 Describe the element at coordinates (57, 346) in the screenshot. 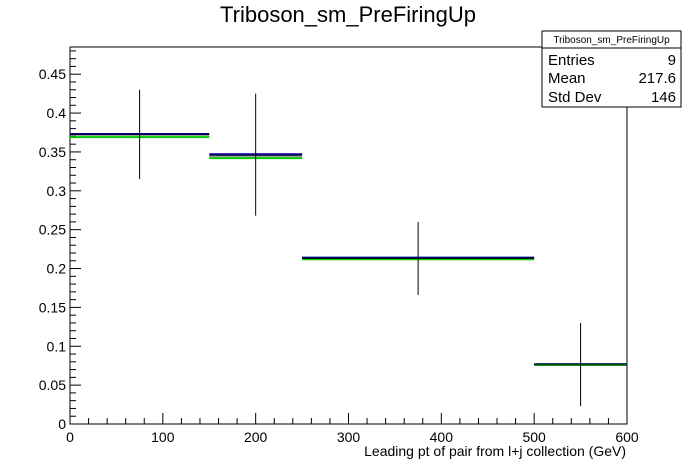

I see `y-tick-label: 0.1` at that location.